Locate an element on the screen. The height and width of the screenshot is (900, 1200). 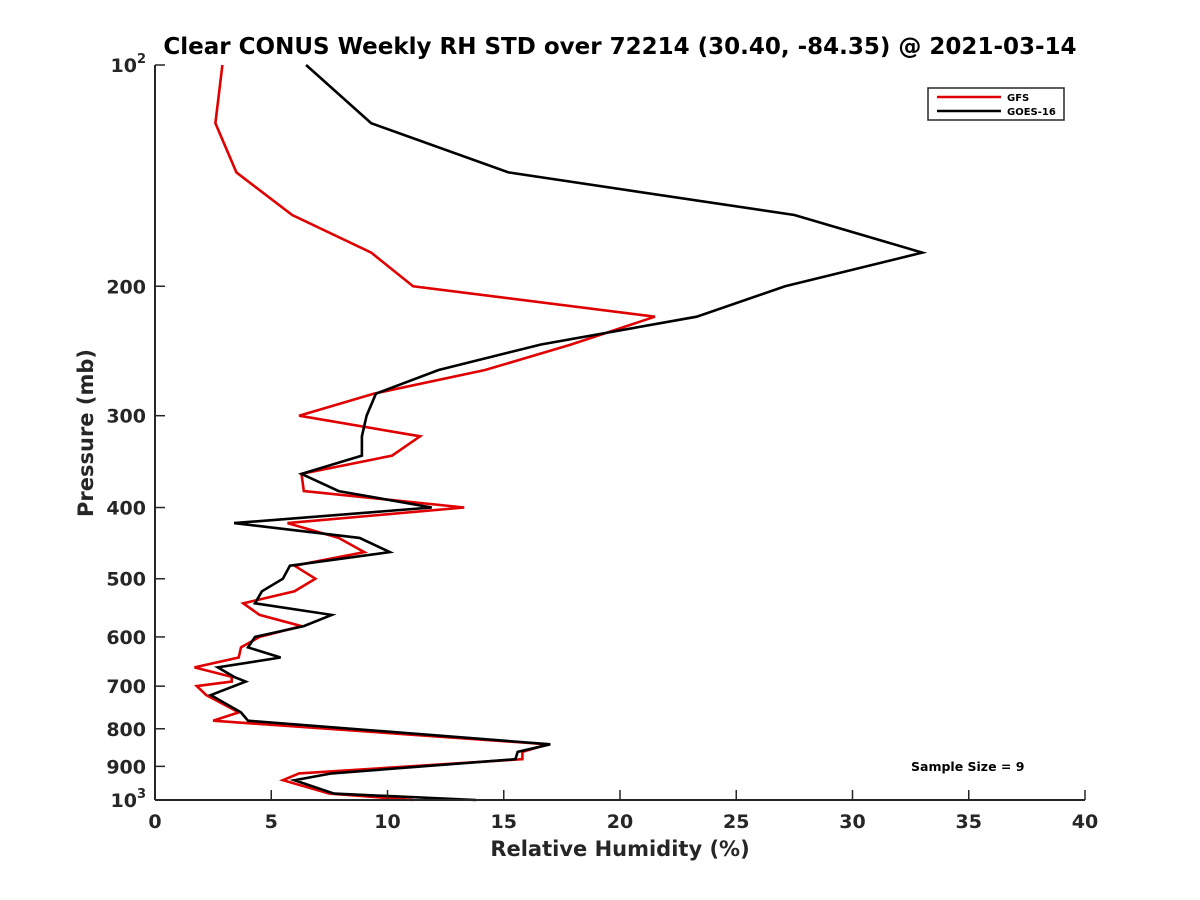
y-tick-label: 10² is located at coordinates (129, 64).